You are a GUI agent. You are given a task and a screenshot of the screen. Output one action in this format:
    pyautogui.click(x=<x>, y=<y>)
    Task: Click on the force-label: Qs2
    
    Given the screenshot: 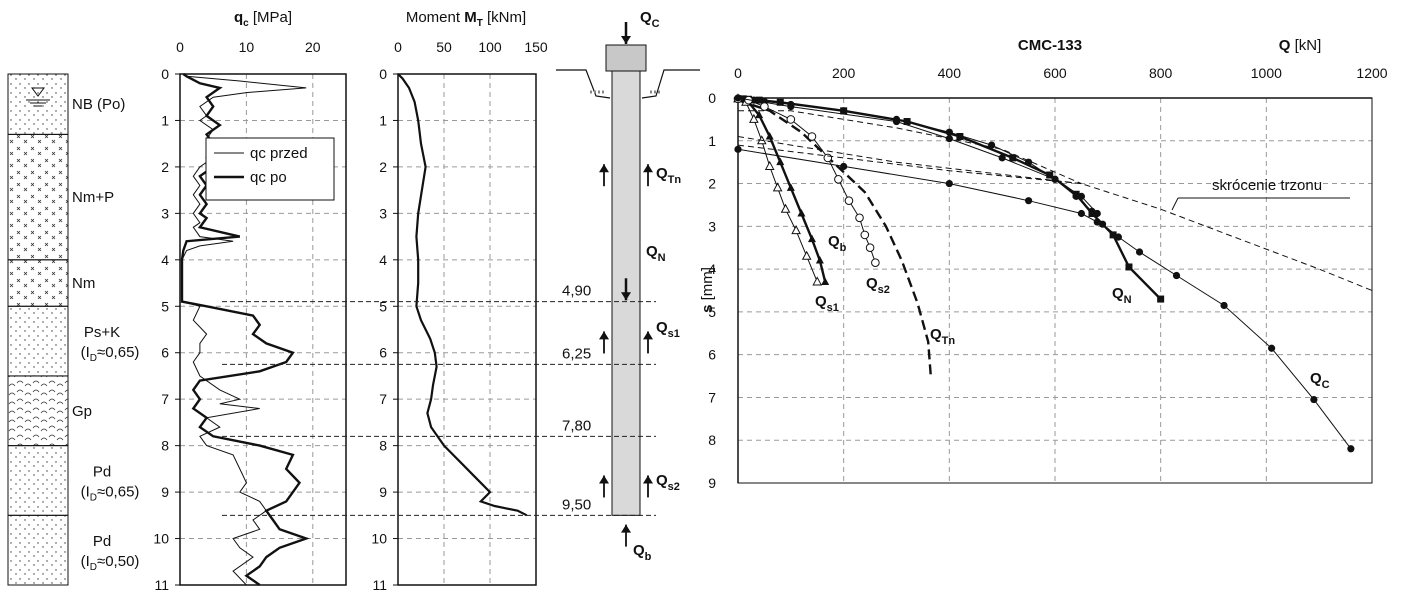 What is the action you would take?
    pyautogui.click(x=668, y=482)
    